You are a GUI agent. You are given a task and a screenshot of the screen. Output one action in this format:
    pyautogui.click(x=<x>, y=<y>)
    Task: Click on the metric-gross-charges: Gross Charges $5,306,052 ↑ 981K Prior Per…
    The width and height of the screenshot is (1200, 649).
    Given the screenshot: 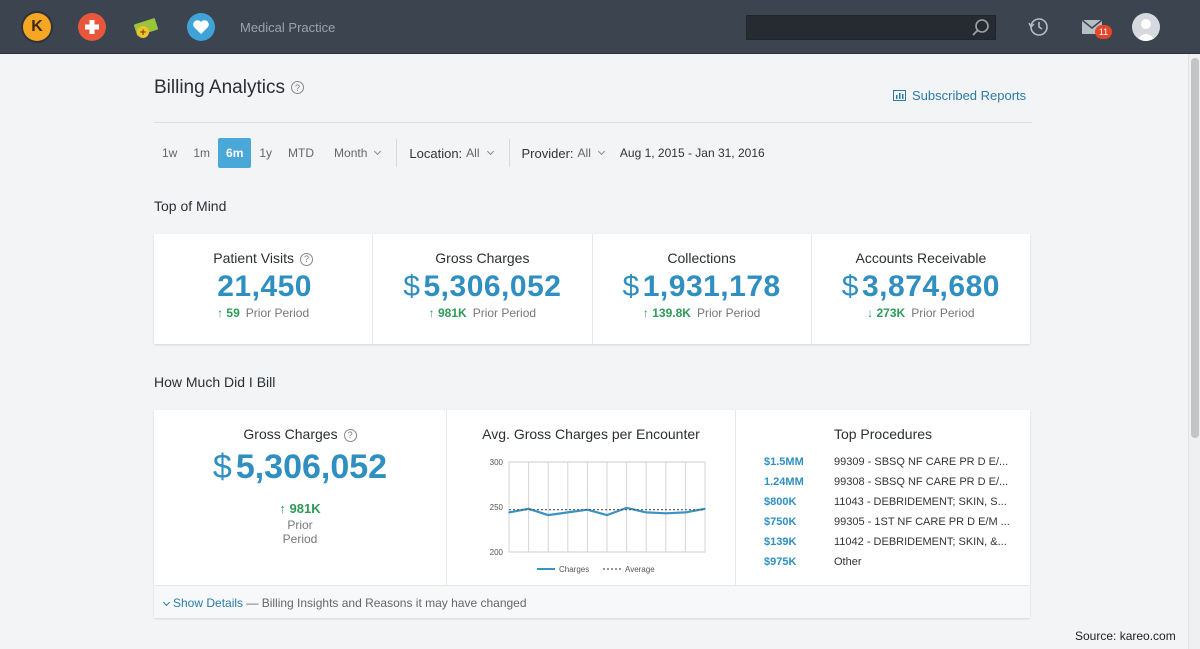 What is the action you would take?
    pyautogui.click(x=483, y=289)
    